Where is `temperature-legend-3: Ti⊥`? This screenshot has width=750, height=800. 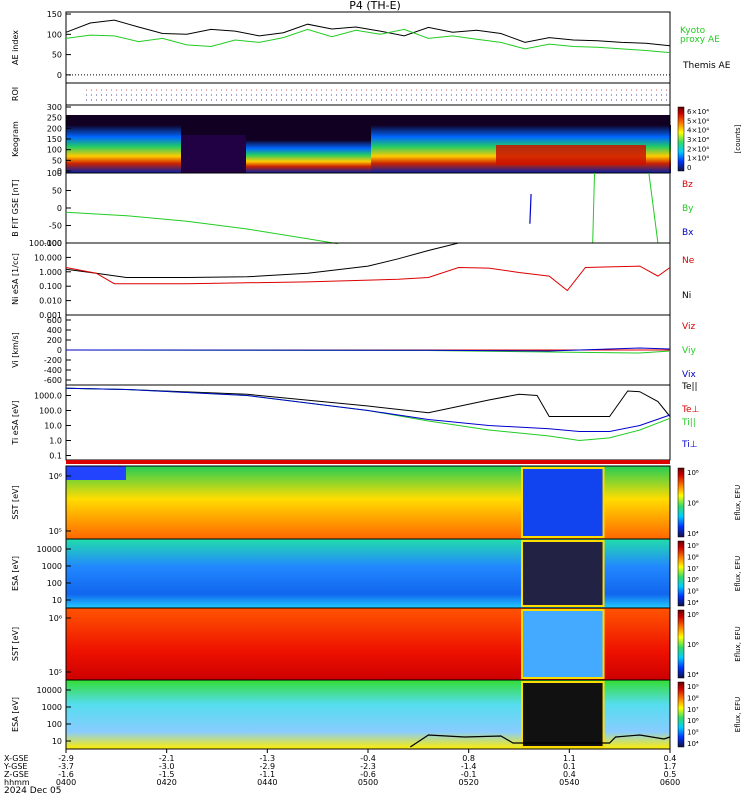 temperature-legend-3: Ti⊥ is located at coordinates (689, 445).